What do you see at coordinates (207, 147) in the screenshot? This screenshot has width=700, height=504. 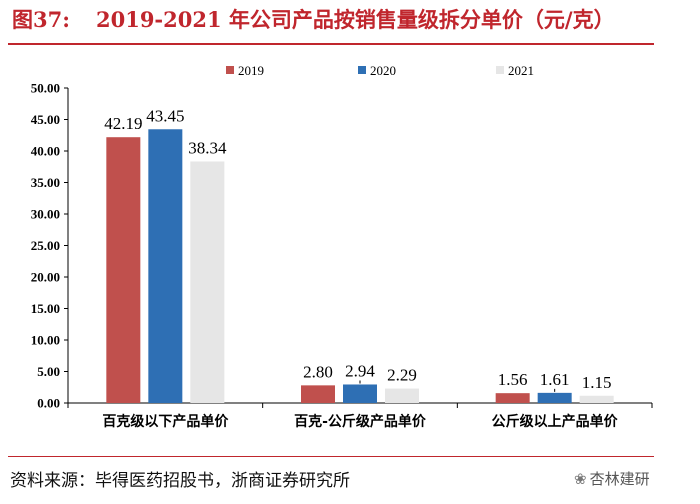 I see `data-label: 38.34` at bounding box center [207, 147].